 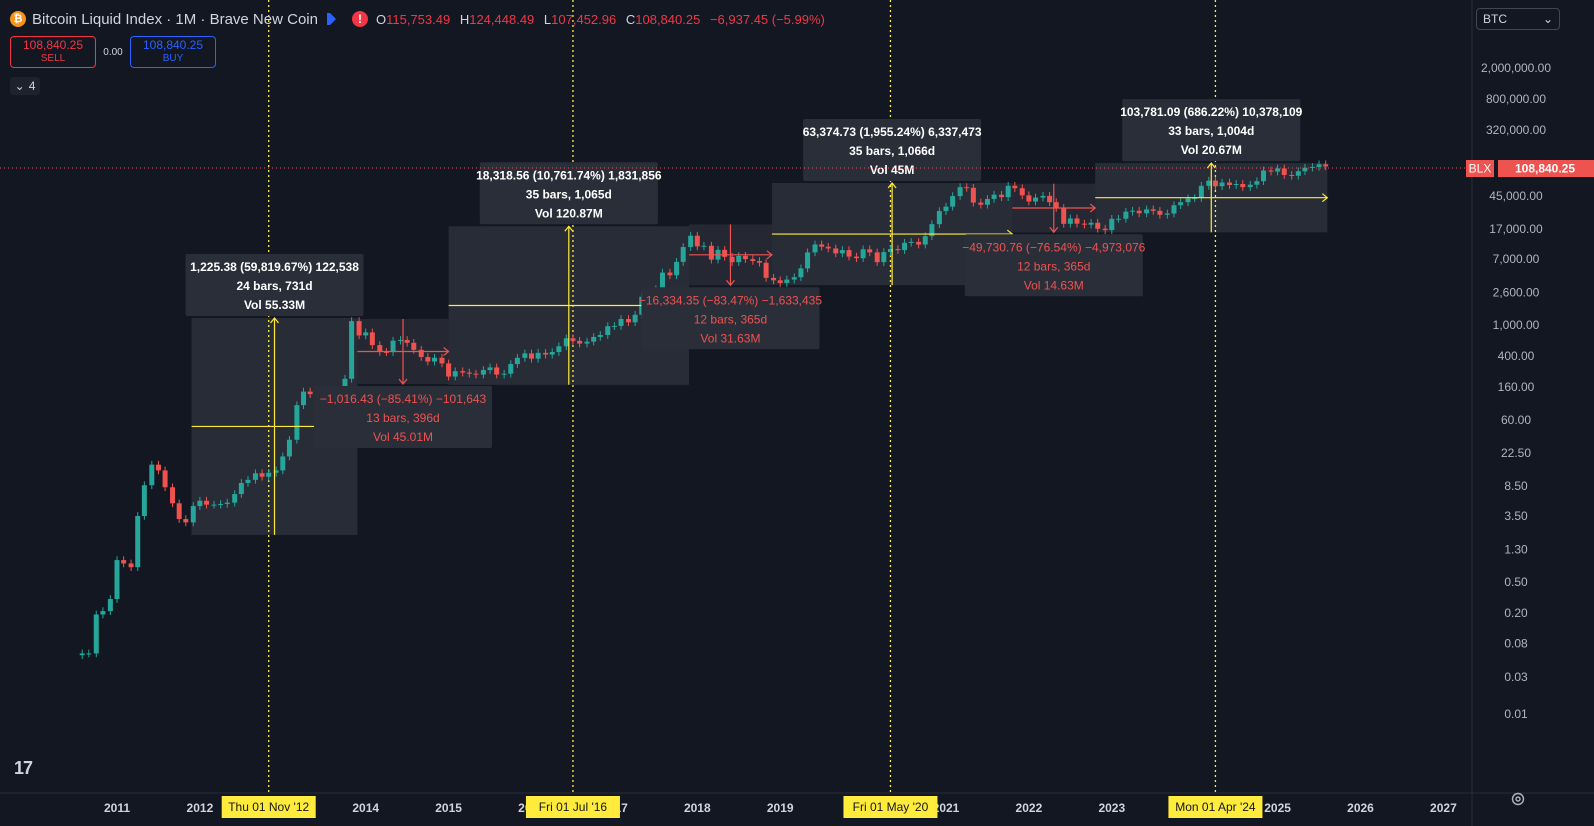 I want to click on flag-icon, so click(x=331, y=19).